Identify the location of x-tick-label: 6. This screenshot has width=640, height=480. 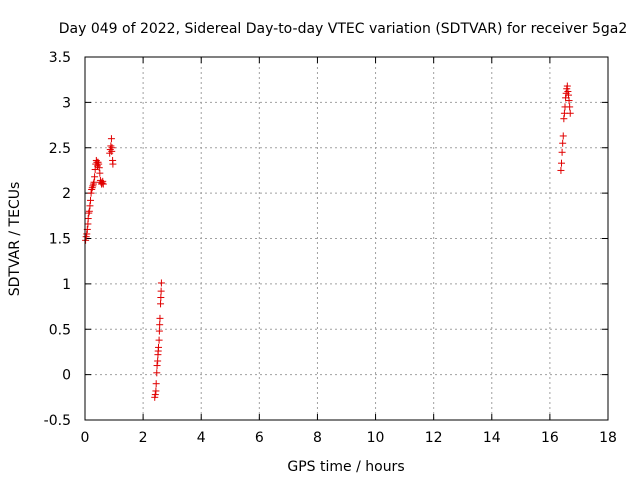
(259, 438).